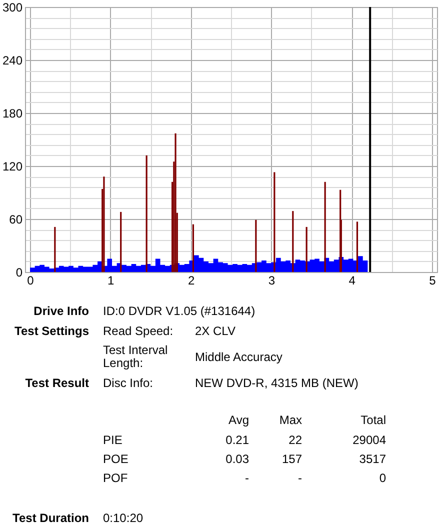 This screenshot has width=445, height=526. I want to click on text: PIE, so click(112, 440).